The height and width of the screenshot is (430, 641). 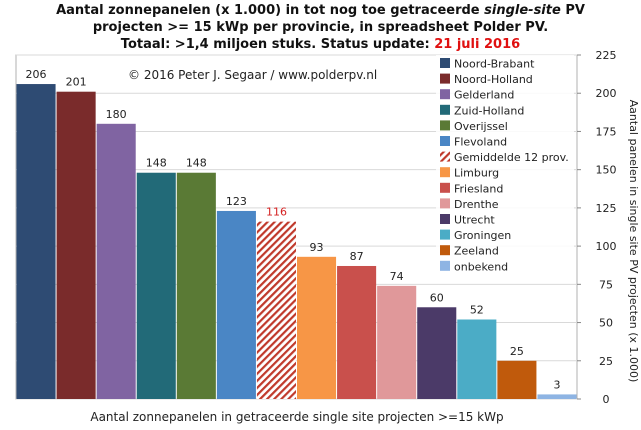 What do you see at coordinates (489, 110) in the screenshot?
I see `legend-label: Zuid-Holland` at bounding box center [489, 110].